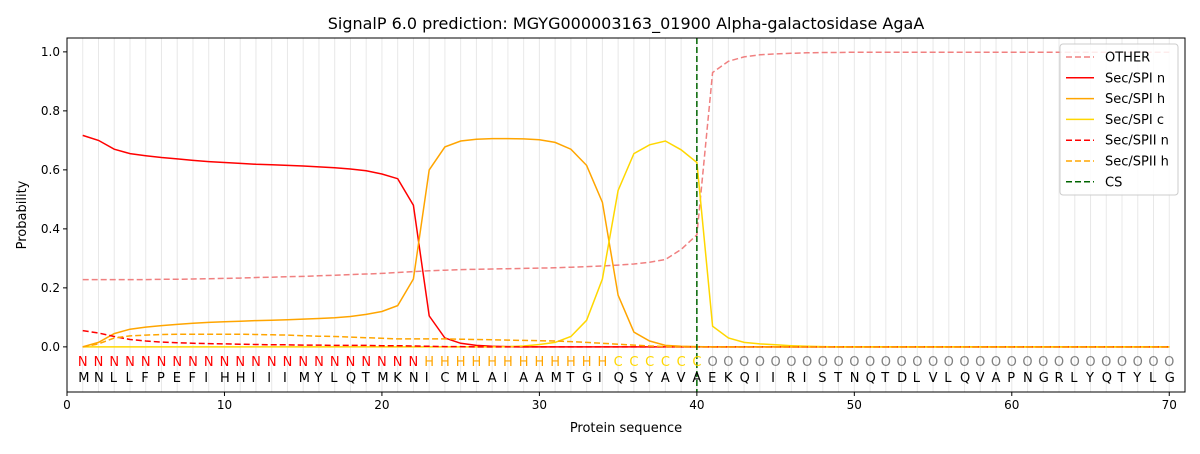  I want to click on legend-entry: Sec/SPII h, so click(1137, 162).